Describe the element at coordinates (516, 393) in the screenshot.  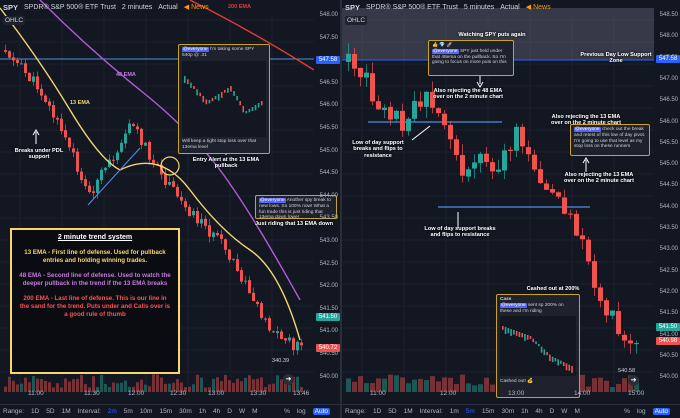
I see `time-tick: 13:00` at that location.